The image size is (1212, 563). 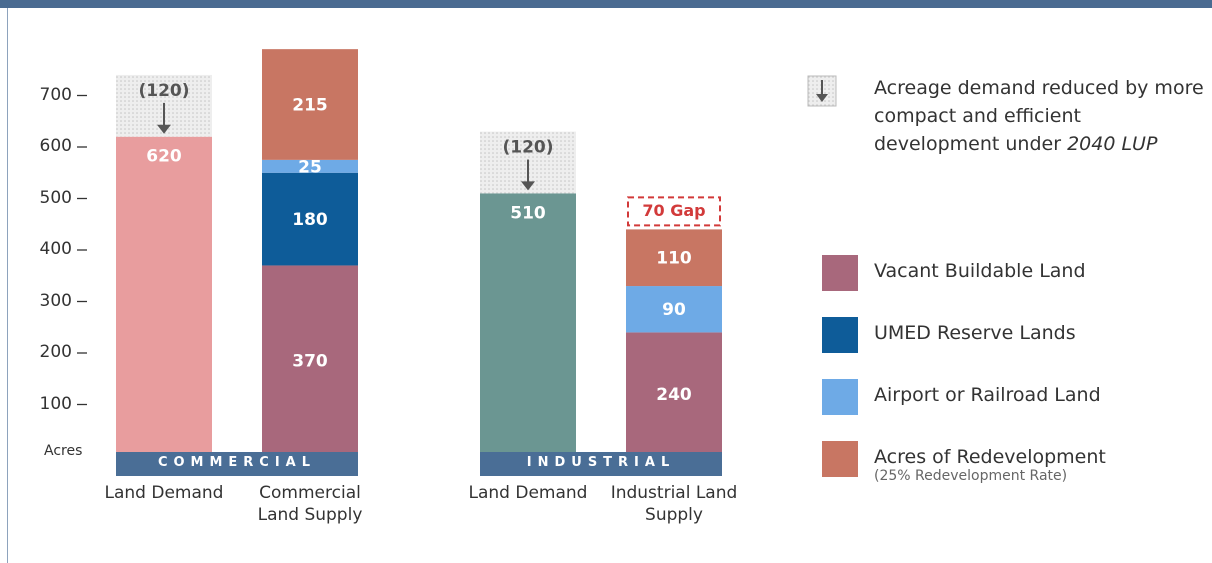 I want to click on value-label: 90, so click(x=674, y=310).